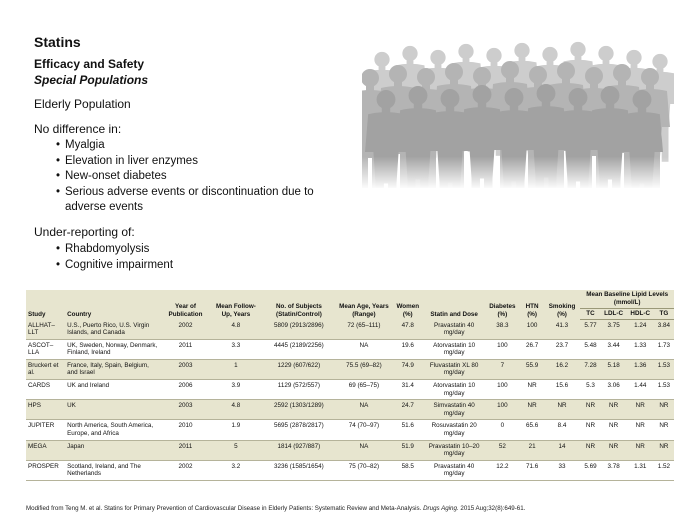  What do you see at coordinates (532, 450) in the screenshot?
I see `table-cell: 21` at bounding box center [532, 450].